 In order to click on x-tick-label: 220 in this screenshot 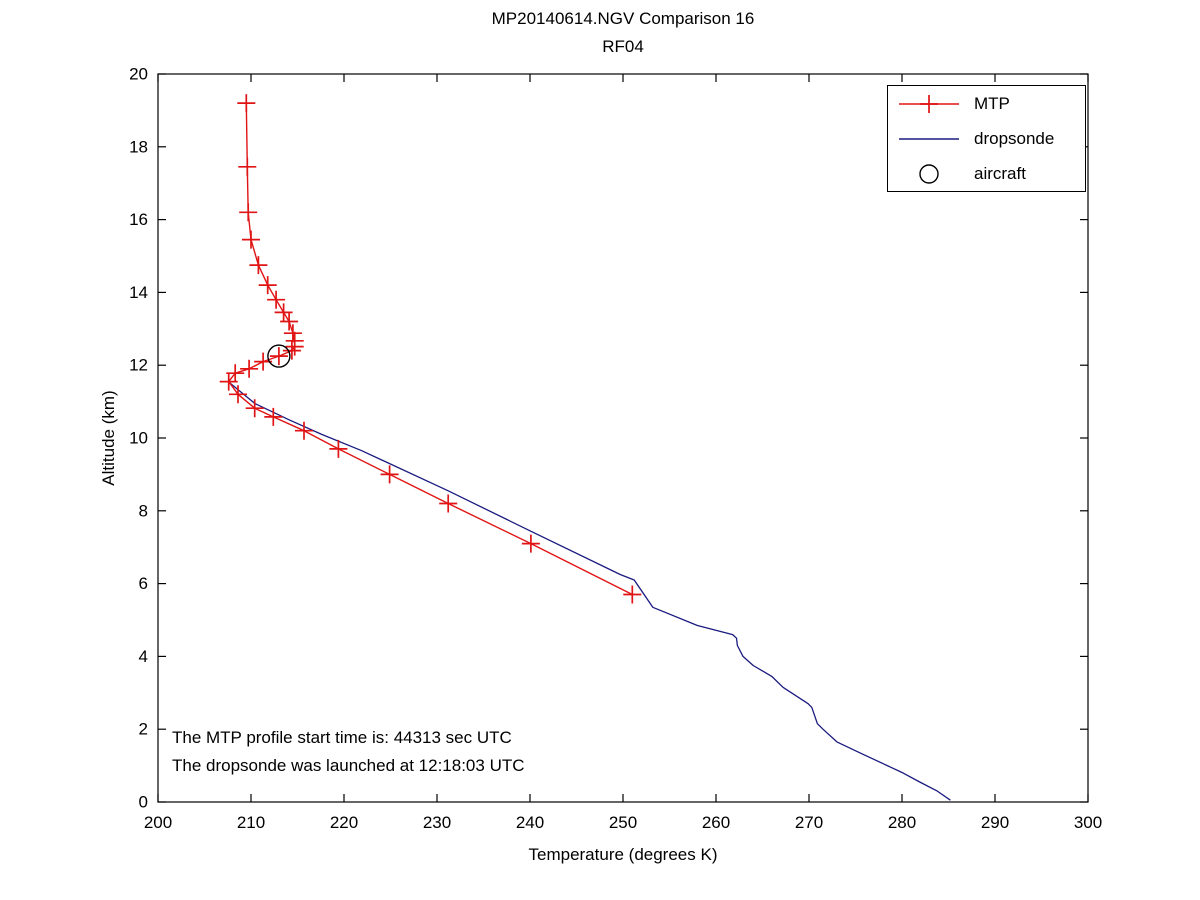, I will do `click(344, 822)`.